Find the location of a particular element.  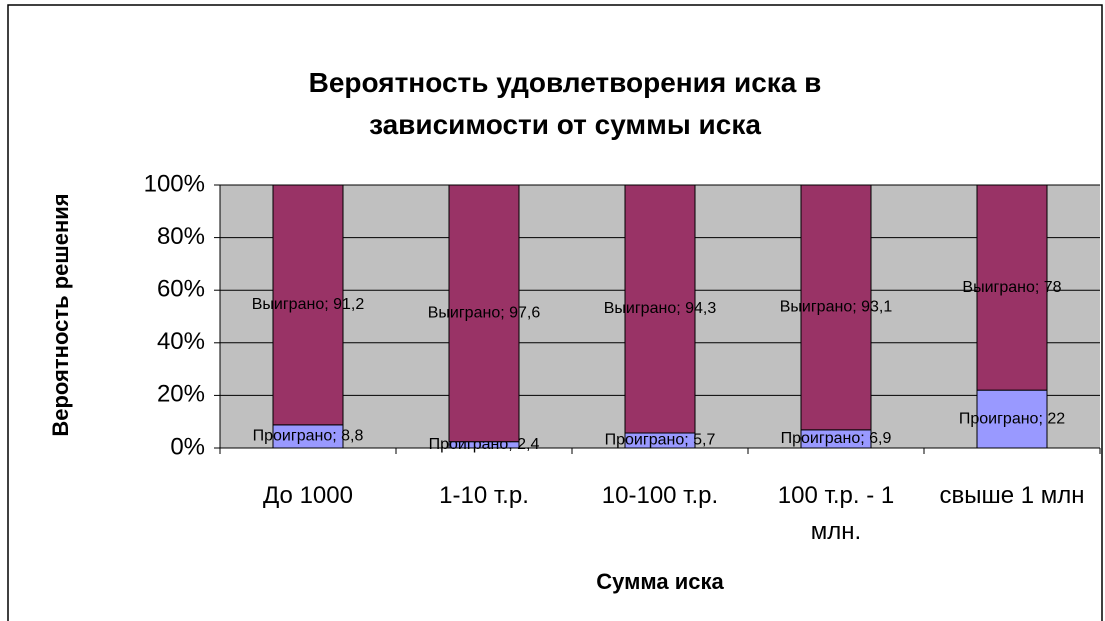

data-label: Проиграно; 5,7 is located at coordinates (660, 440).